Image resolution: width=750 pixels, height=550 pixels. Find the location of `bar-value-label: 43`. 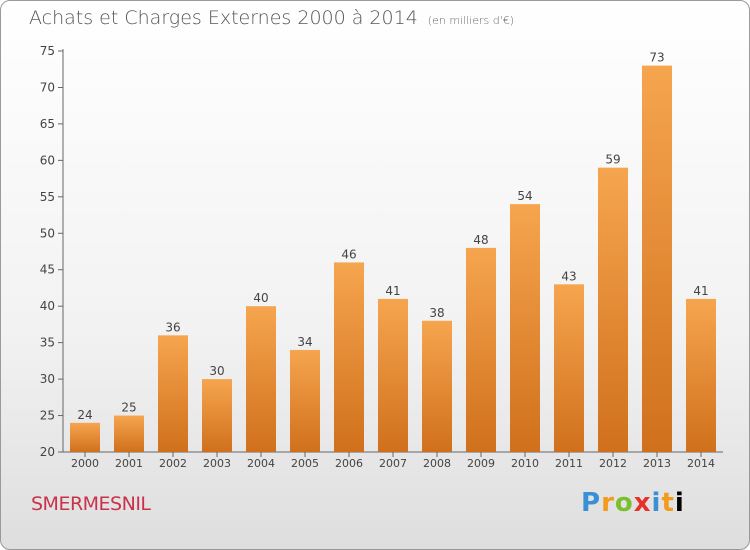

bar-value-label: 43 is located at coordinates (568, 276).